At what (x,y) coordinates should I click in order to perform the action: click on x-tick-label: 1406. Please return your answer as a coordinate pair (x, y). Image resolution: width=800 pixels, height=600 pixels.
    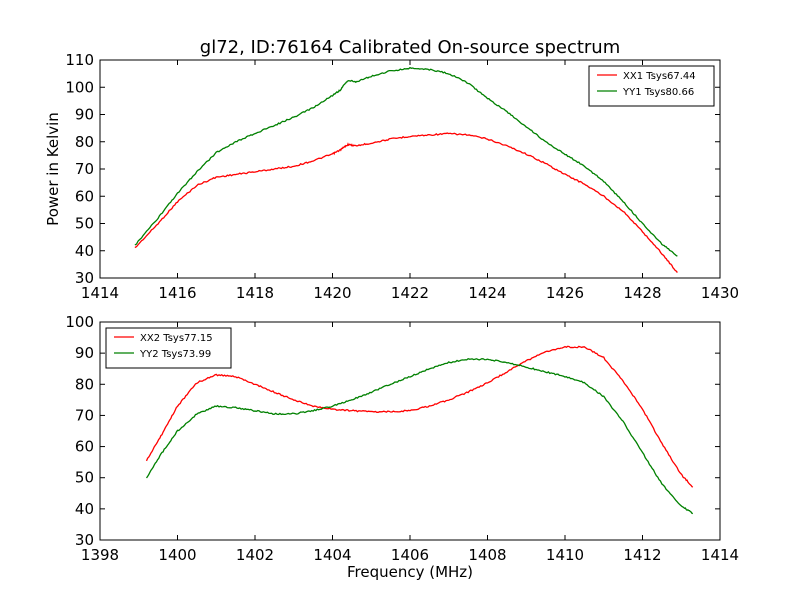
    Looking at the image, I should click on (410, 555).